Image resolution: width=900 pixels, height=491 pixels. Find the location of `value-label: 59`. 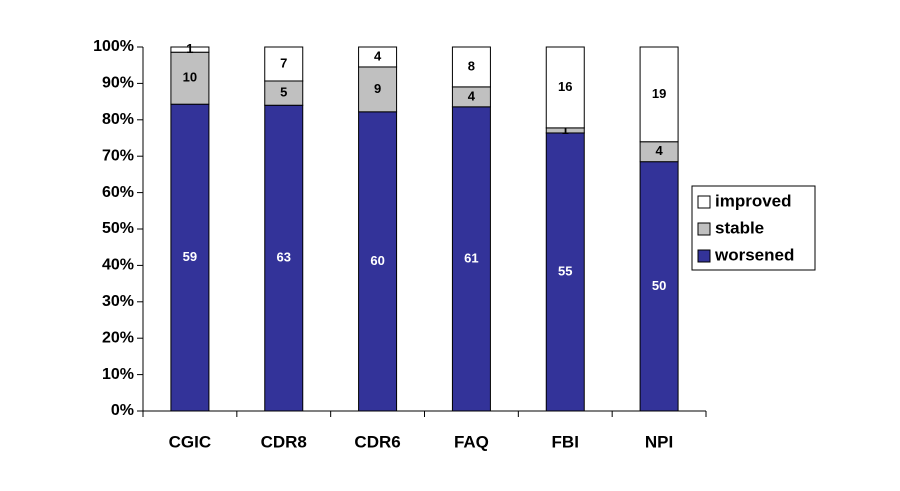

value-label: 59 is located at coordinates (190, 256).